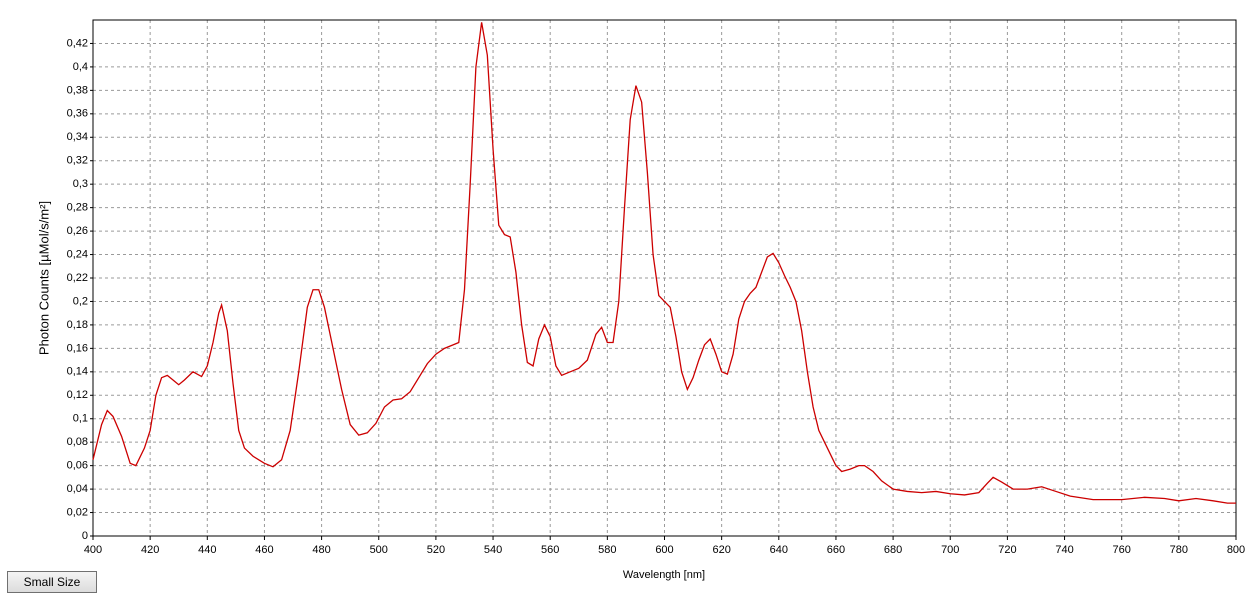 The image size is (1250, 597). What do you see at coordinates (77, 489) in the screenshot?
I see `y-tick-label: 0,04` at bounding box center [77, 489].